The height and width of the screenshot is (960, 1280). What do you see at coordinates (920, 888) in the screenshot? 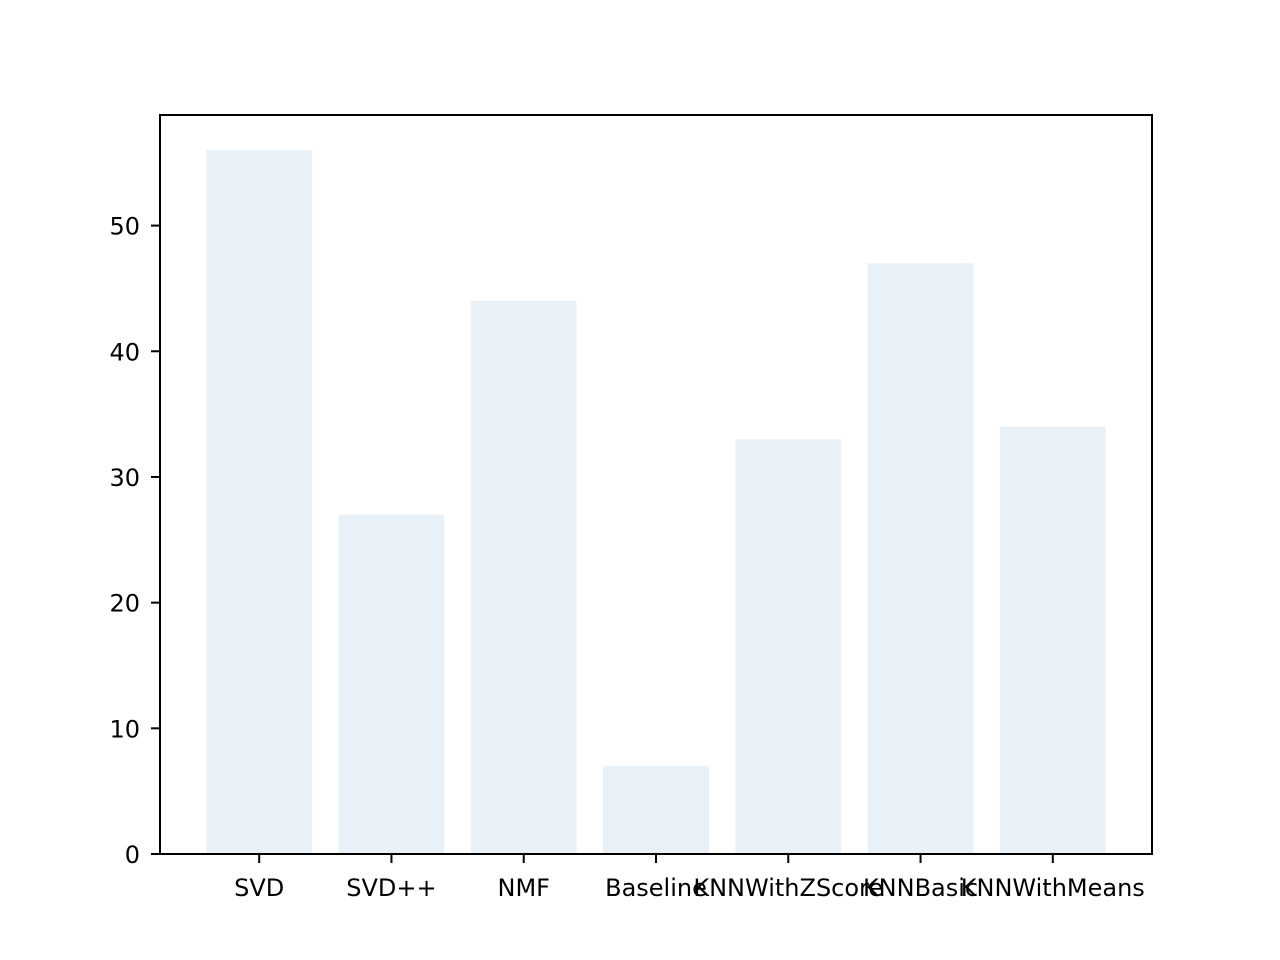
I see `x-tick-label: KNNBasic` at bounding box center [920, 888].